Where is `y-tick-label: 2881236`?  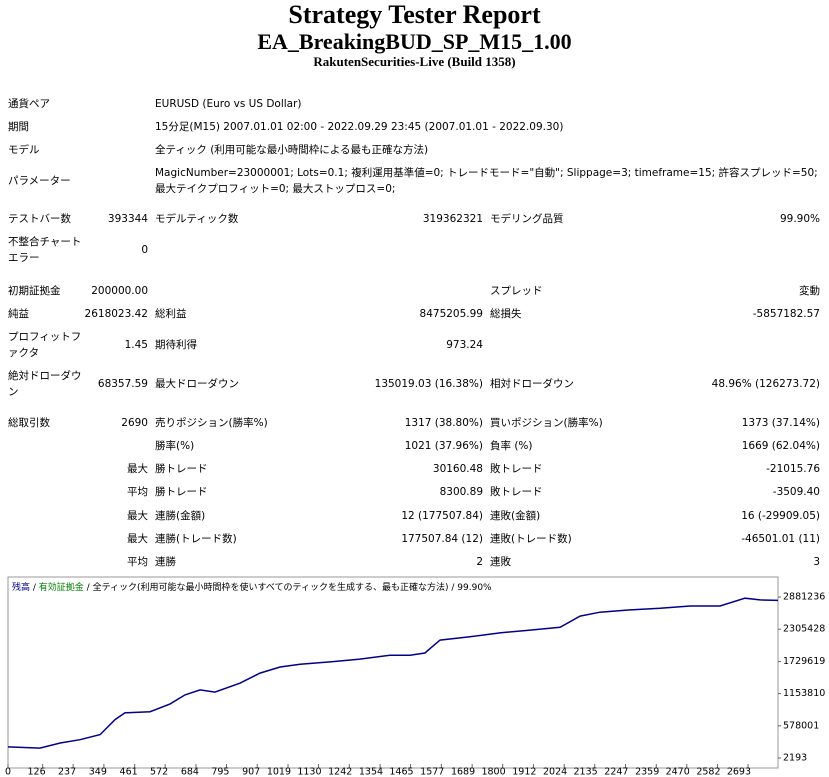 y-tick-label: 2881236 is located at coordinates (804, 597).